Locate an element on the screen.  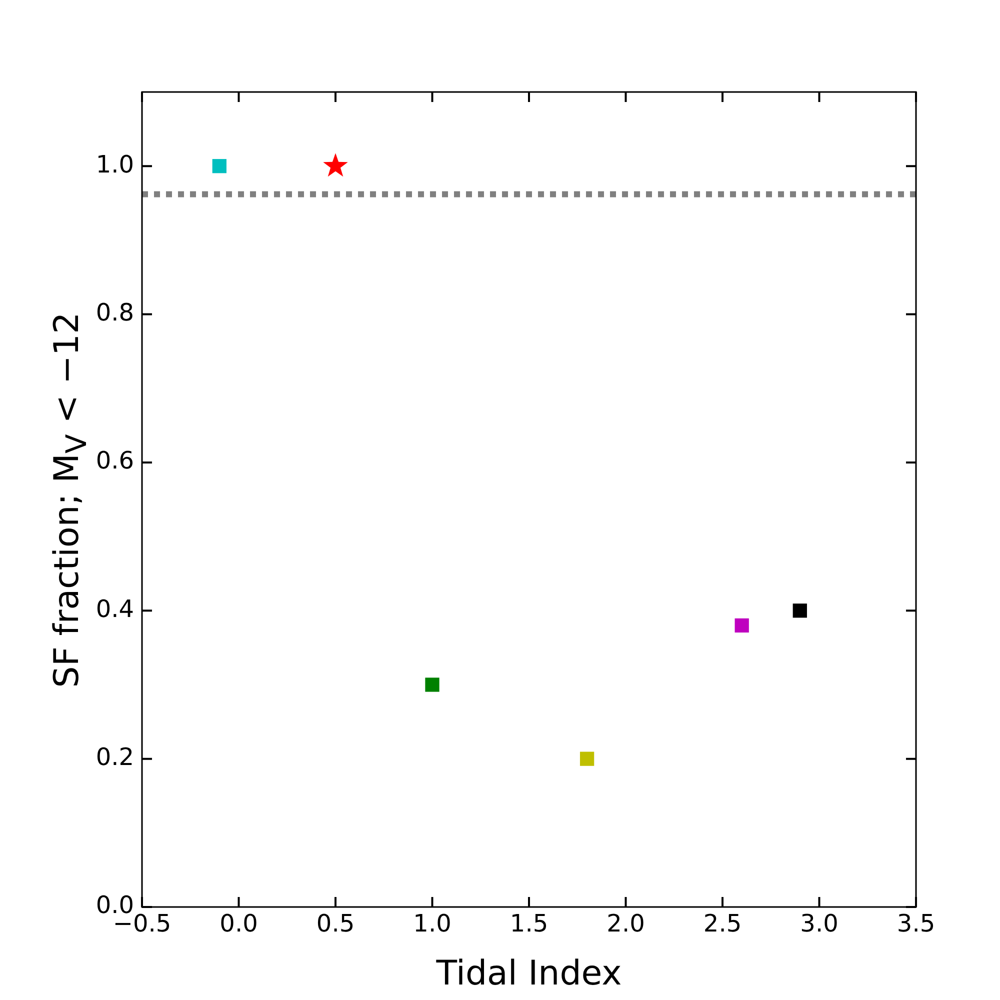
x-tick-label: 0.5 is located at coordinates (335, 924).